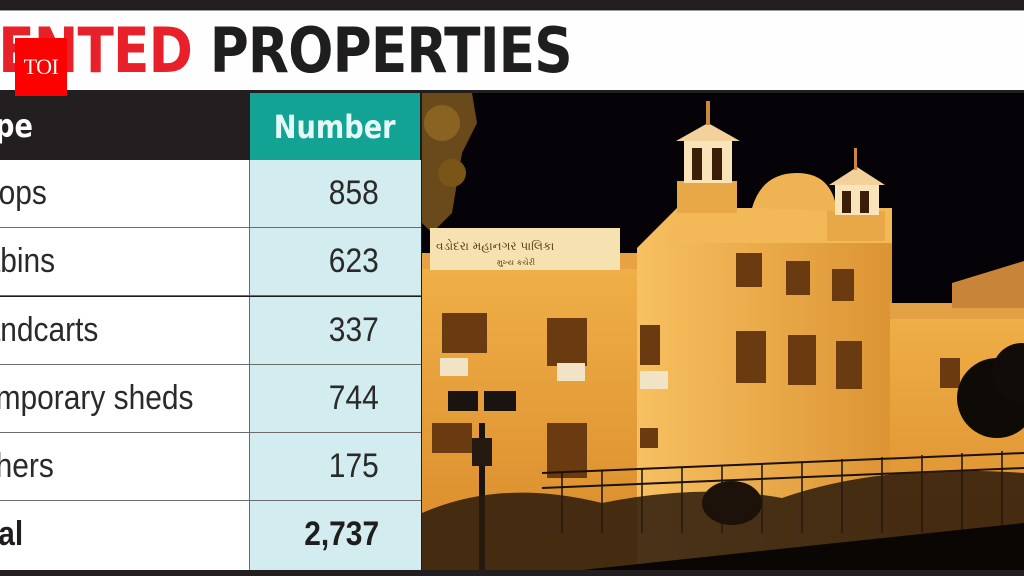 The width and height of the screenshot is (1024, 576). Describe the element at coordinates (23, 193) in the screenshot. I see `type-label: Shops` at that location.